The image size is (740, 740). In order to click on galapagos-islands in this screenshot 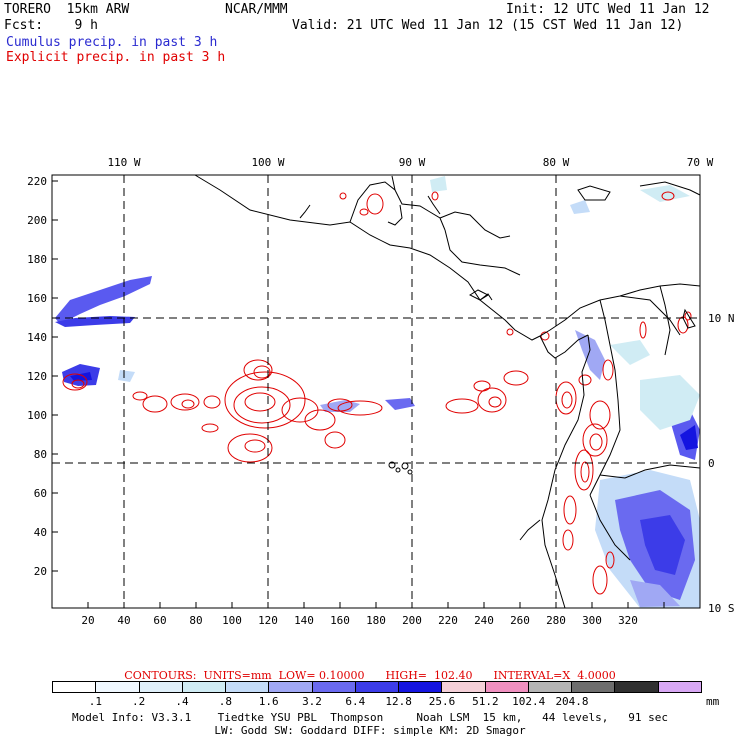, I will do `click(400, 468)`.